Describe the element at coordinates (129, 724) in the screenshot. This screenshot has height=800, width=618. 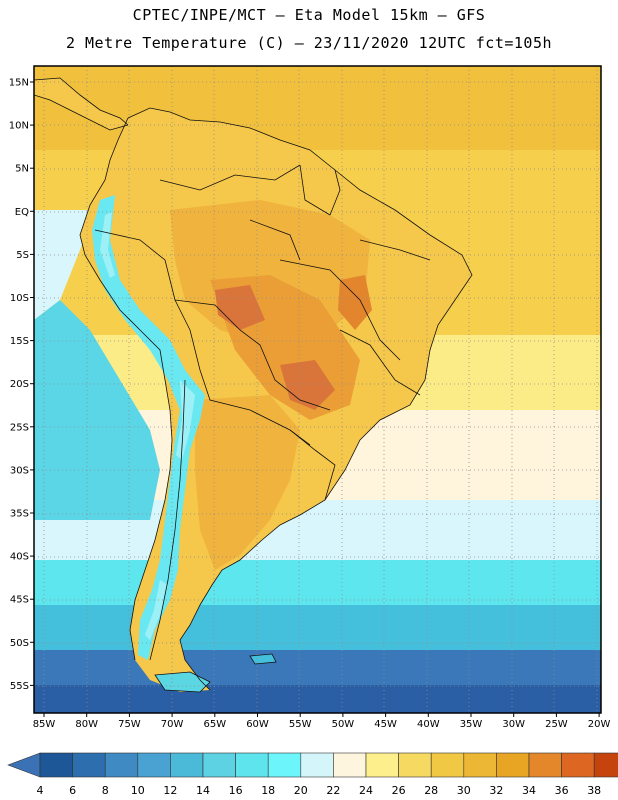
I see `lon-label: 75W` at that location.